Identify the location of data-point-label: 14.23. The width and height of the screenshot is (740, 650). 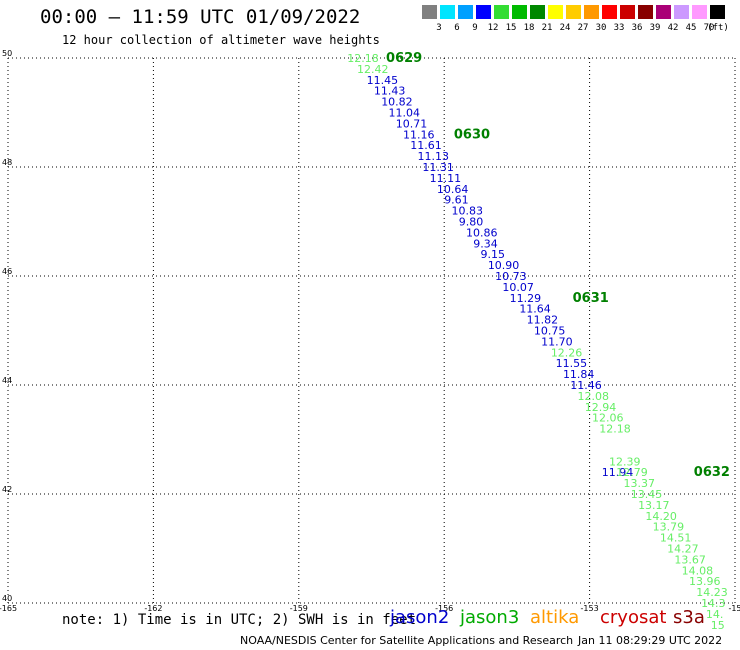
(712, 592).